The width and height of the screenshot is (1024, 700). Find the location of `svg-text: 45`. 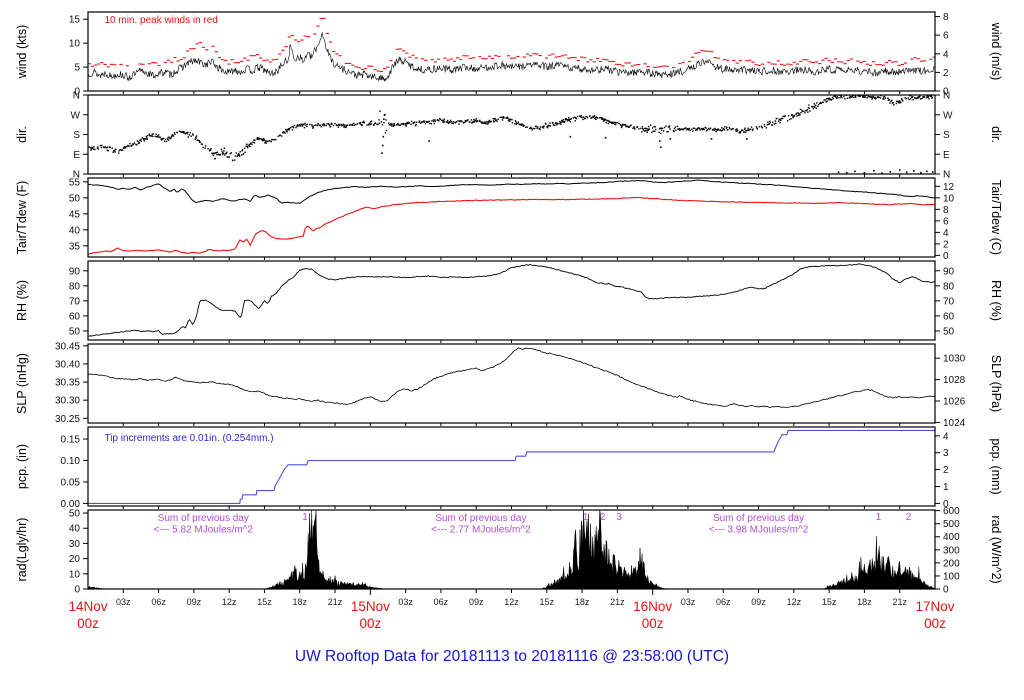

svg-text: 45 is located at coordinates (75, 214).